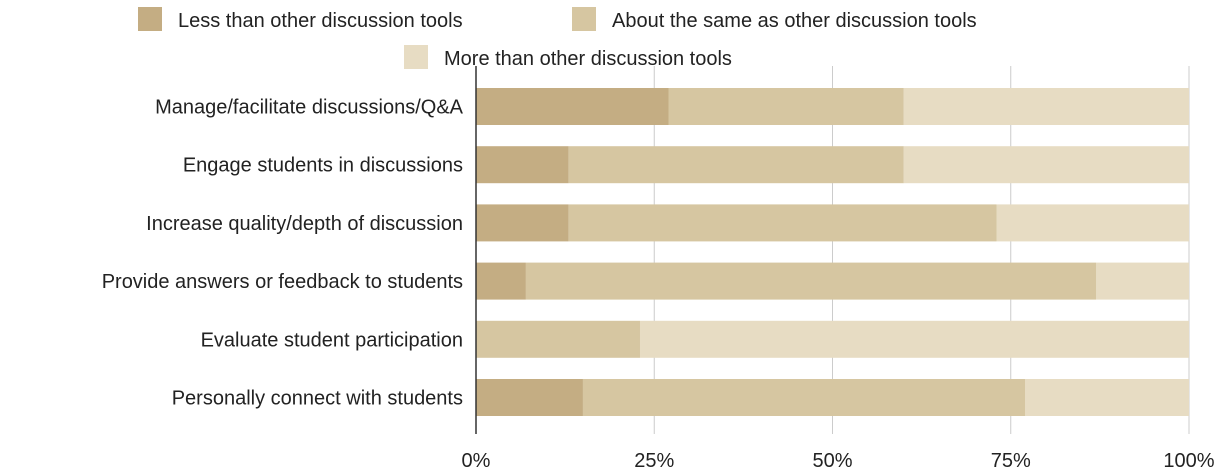 The image size is (1230, 475). What do you see at coordinates (1142, 281) in the screenshot?
I see `bar-segment-more-provide-answers-or-feedback-to-students` at bounding box center [1142, 281].